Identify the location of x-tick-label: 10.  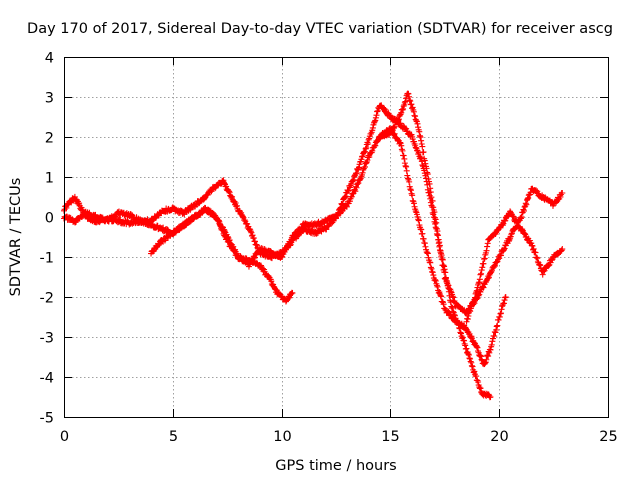
(282, 437).